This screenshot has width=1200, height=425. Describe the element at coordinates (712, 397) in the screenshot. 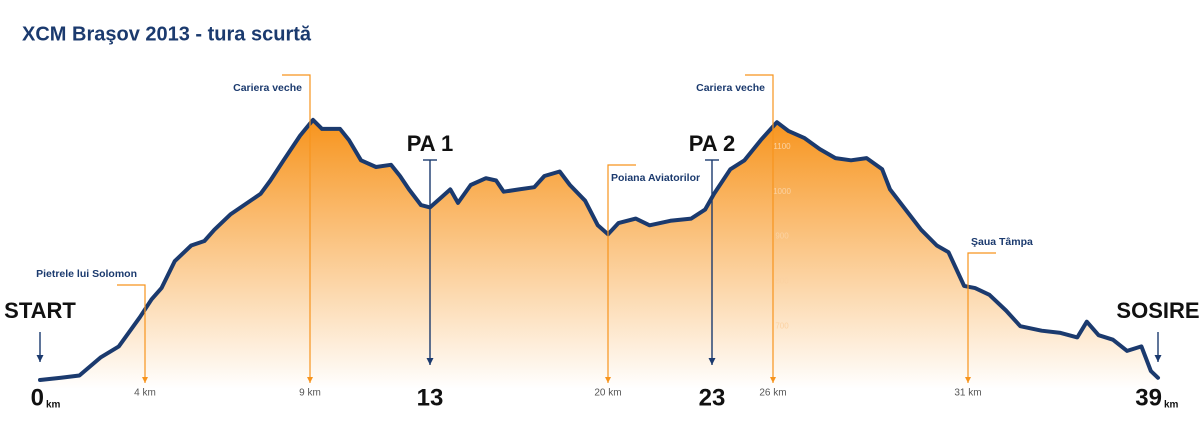

I see `x-tick-label: 23` at that location.